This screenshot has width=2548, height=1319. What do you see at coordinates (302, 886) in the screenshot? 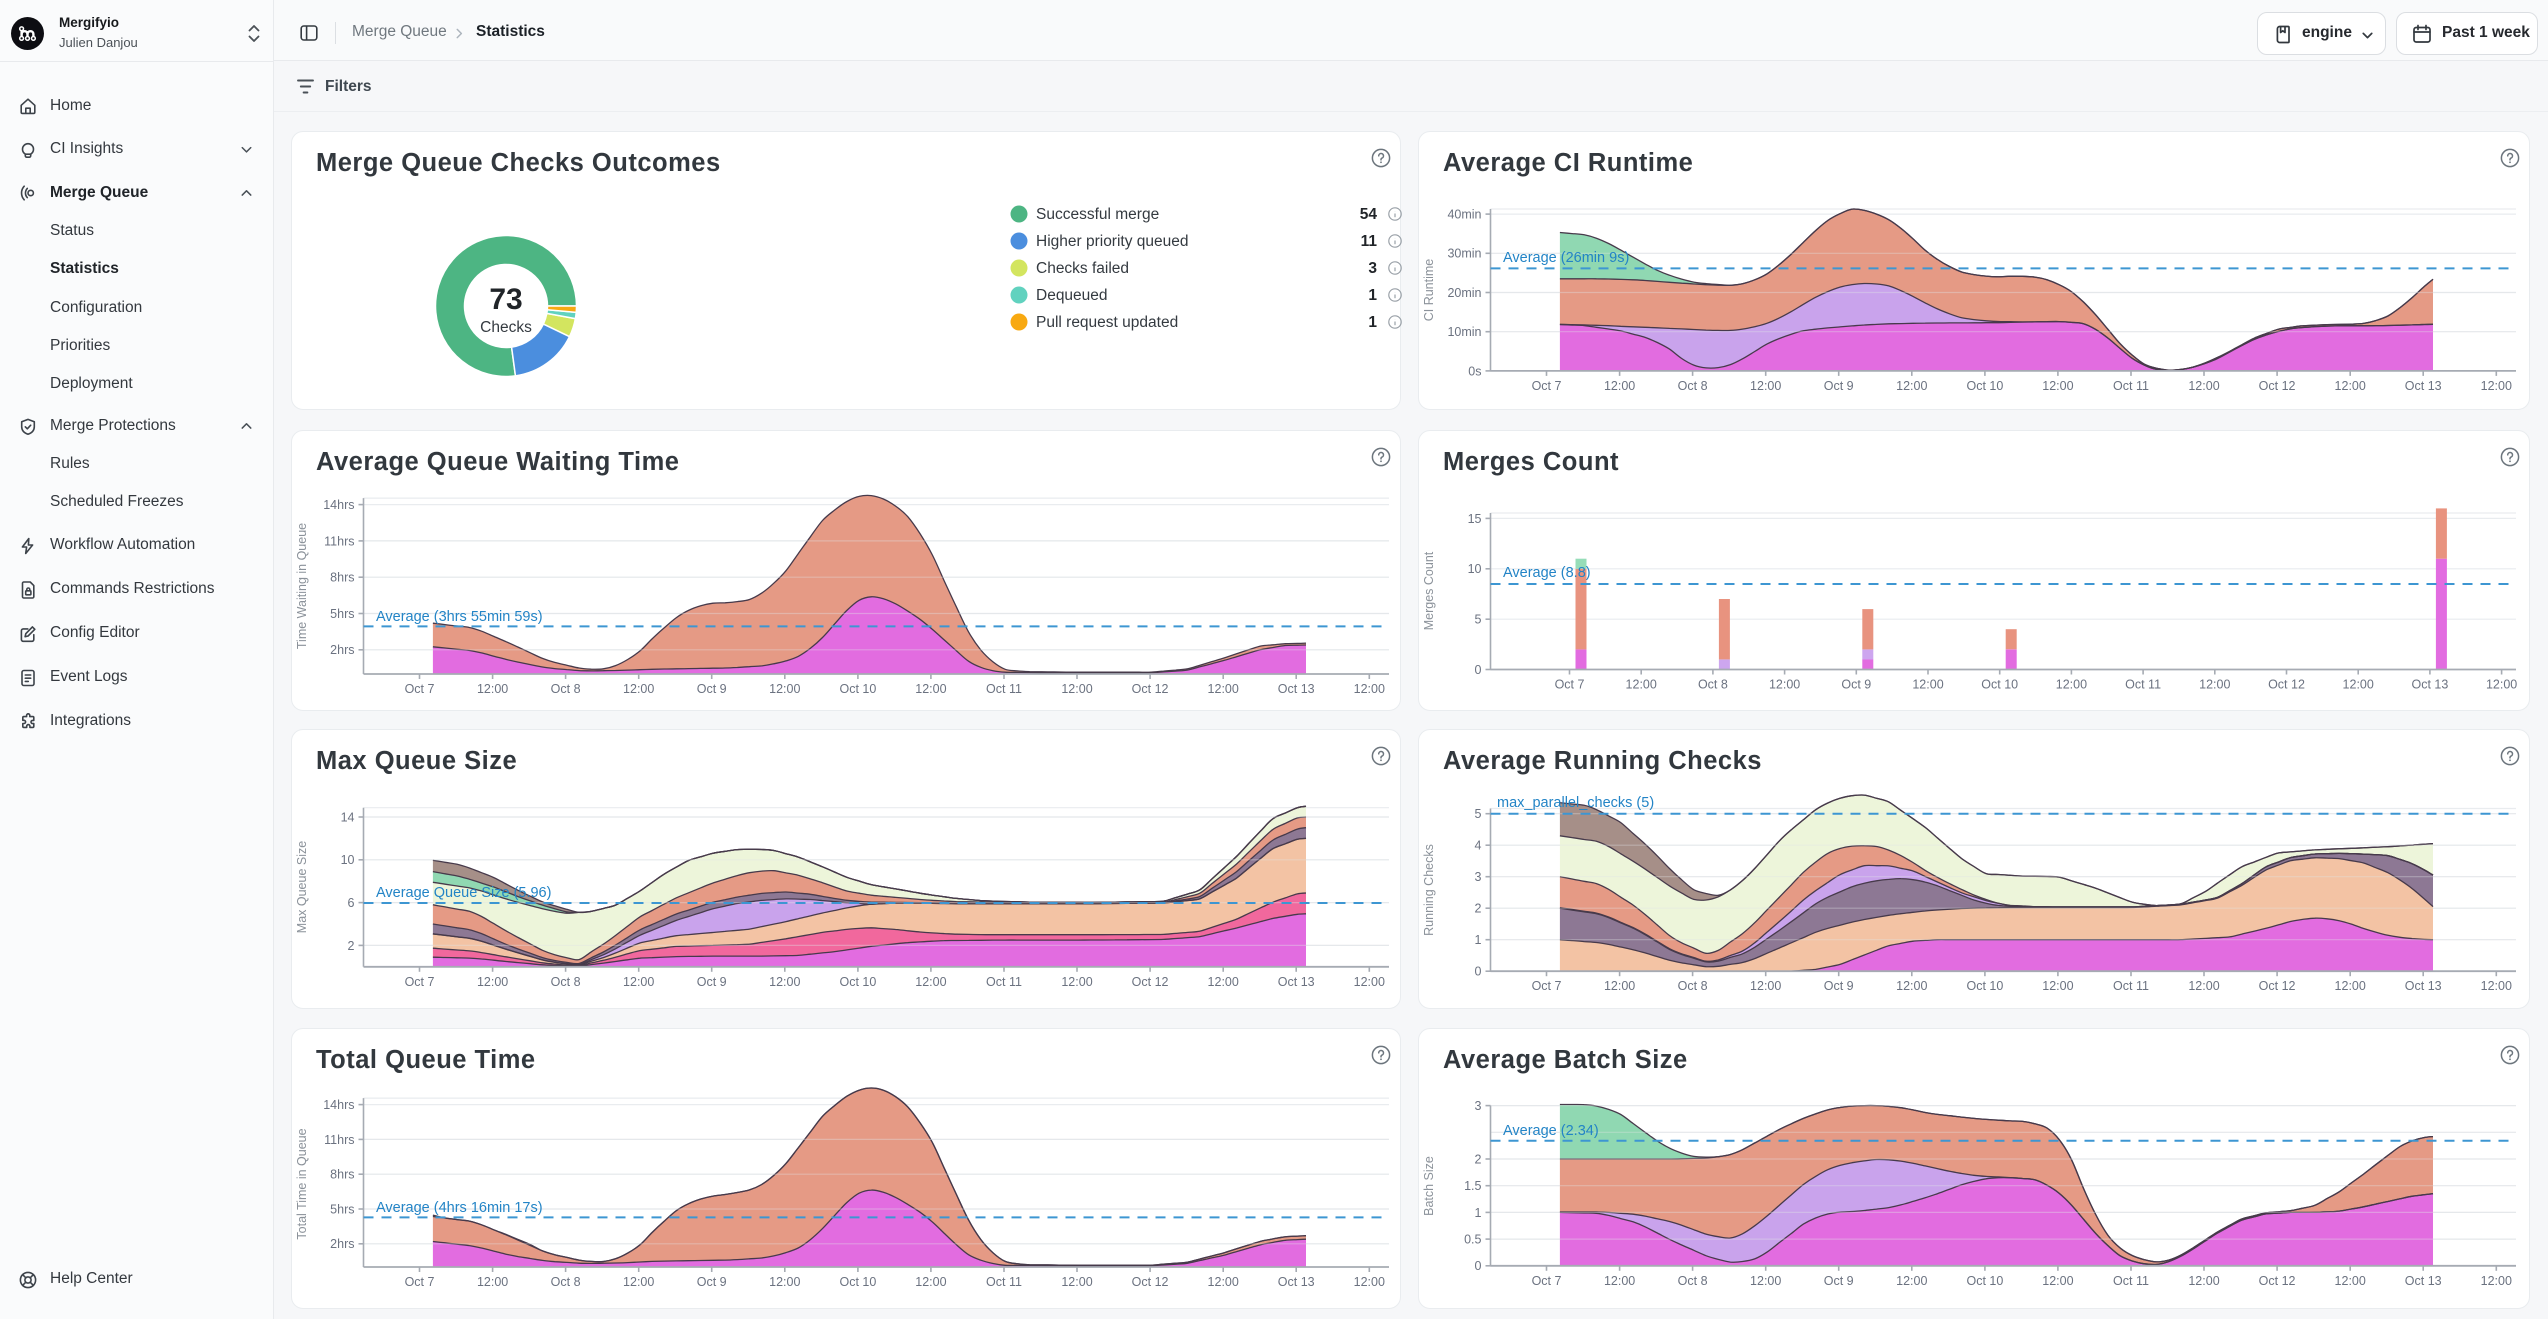
I see `svg-text: Max Queue Size` at bounding box center [302, 886].